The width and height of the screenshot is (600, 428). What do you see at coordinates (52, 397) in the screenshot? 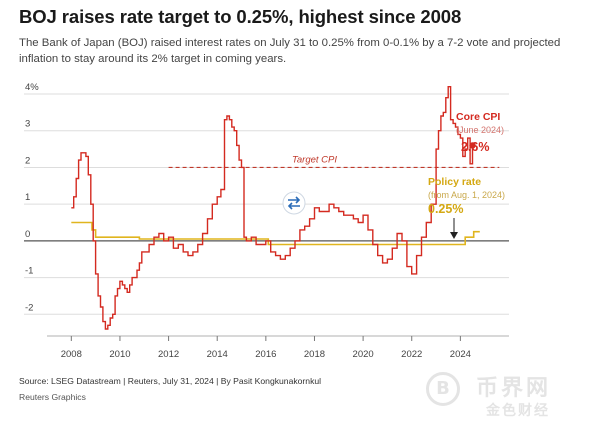
I see `credit-note: Reuters Graphics` at bounding box center [52, 397].